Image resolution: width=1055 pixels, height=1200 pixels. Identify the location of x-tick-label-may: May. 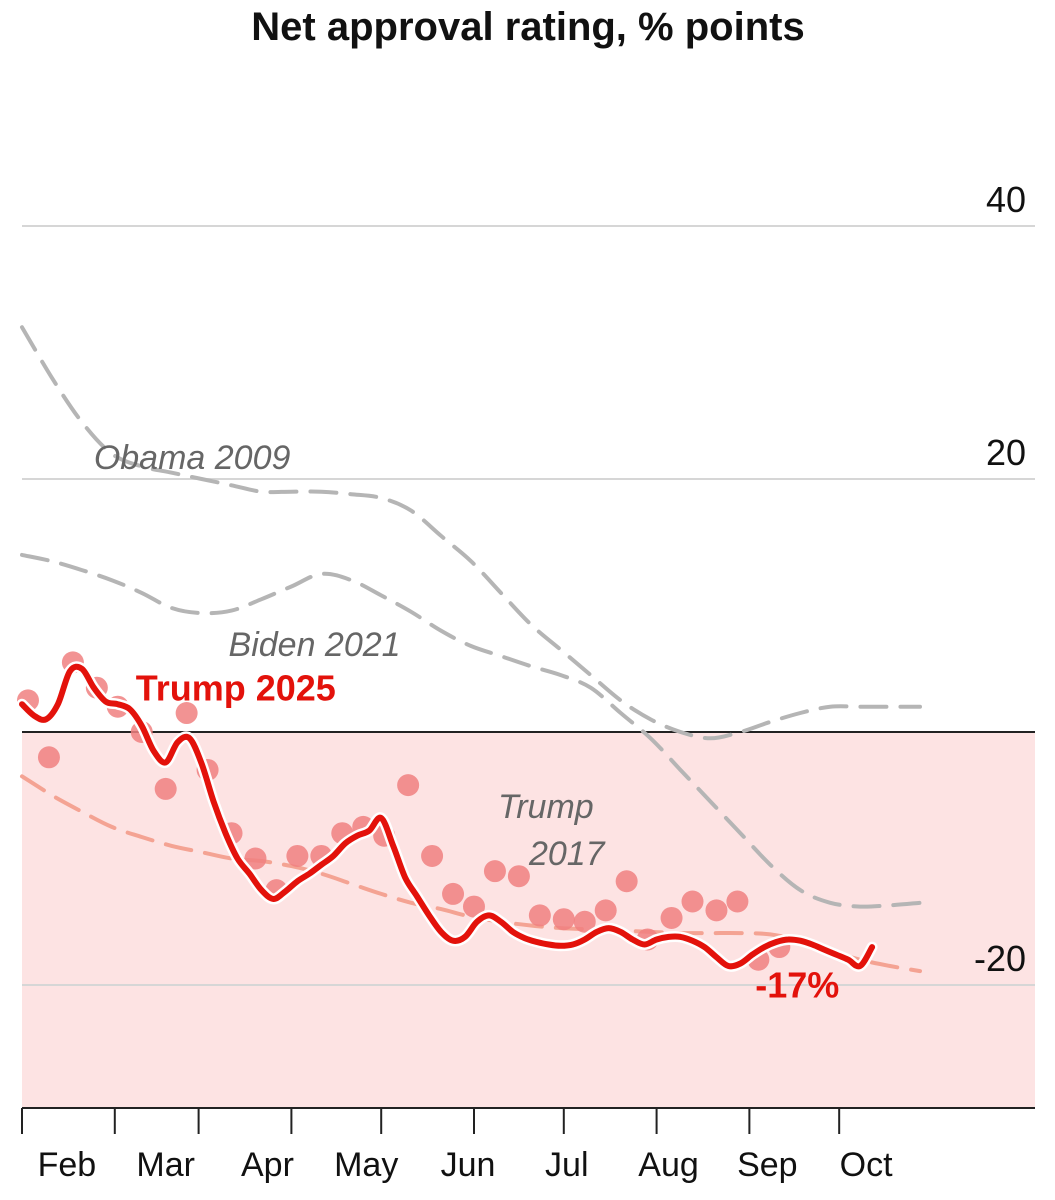
(366, 1165).